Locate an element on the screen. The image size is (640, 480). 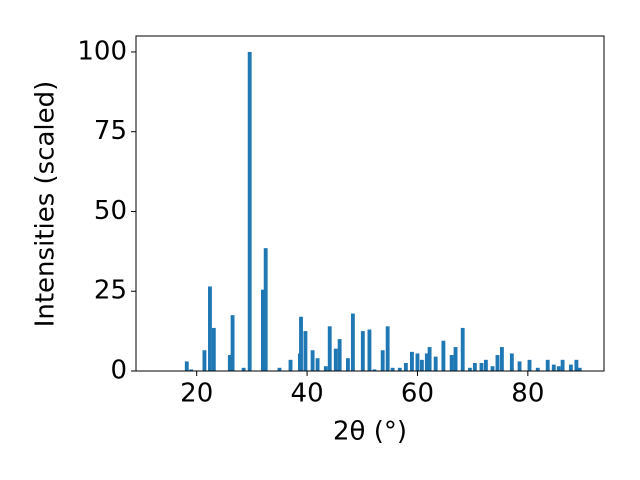
y-tick-label: 50 is located at coordinates (110, 211).